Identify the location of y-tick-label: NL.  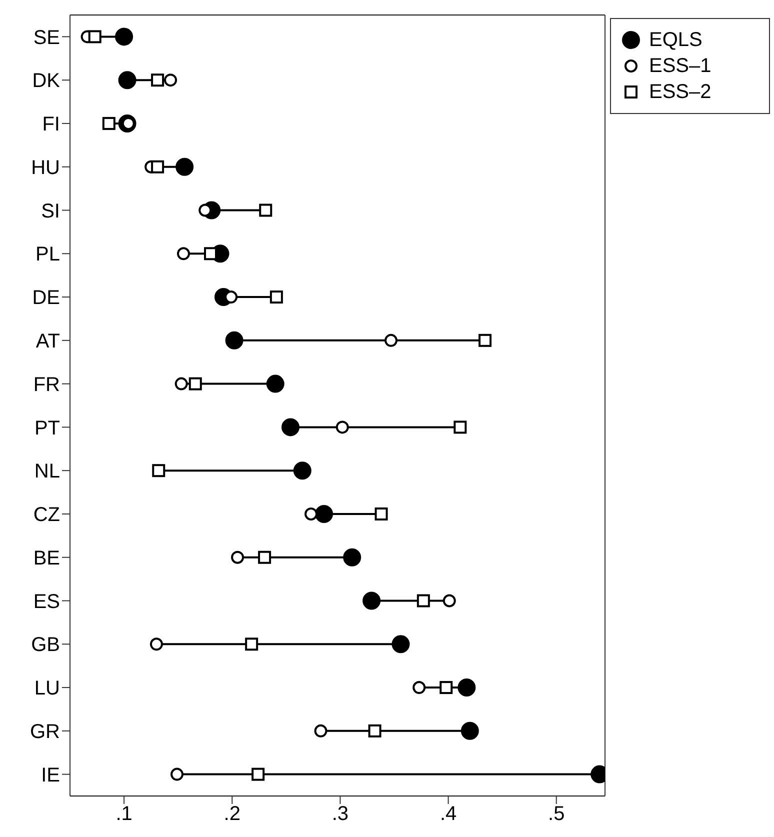
(47, 471).